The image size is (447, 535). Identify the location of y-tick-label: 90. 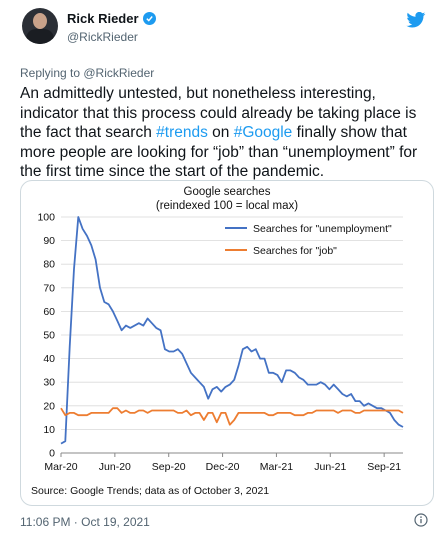
(49, 241).